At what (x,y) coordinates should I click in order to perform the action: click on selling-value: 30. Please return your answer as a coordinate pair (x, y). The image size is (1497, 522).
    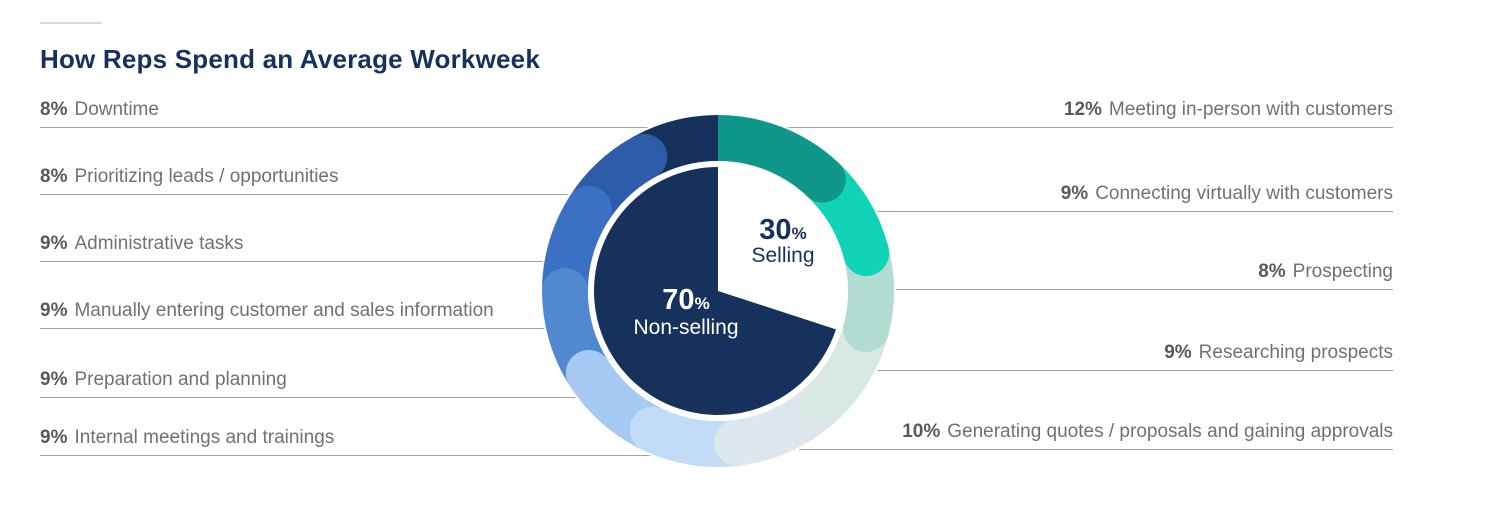
    Looking at the image, I should click on (775, 230).